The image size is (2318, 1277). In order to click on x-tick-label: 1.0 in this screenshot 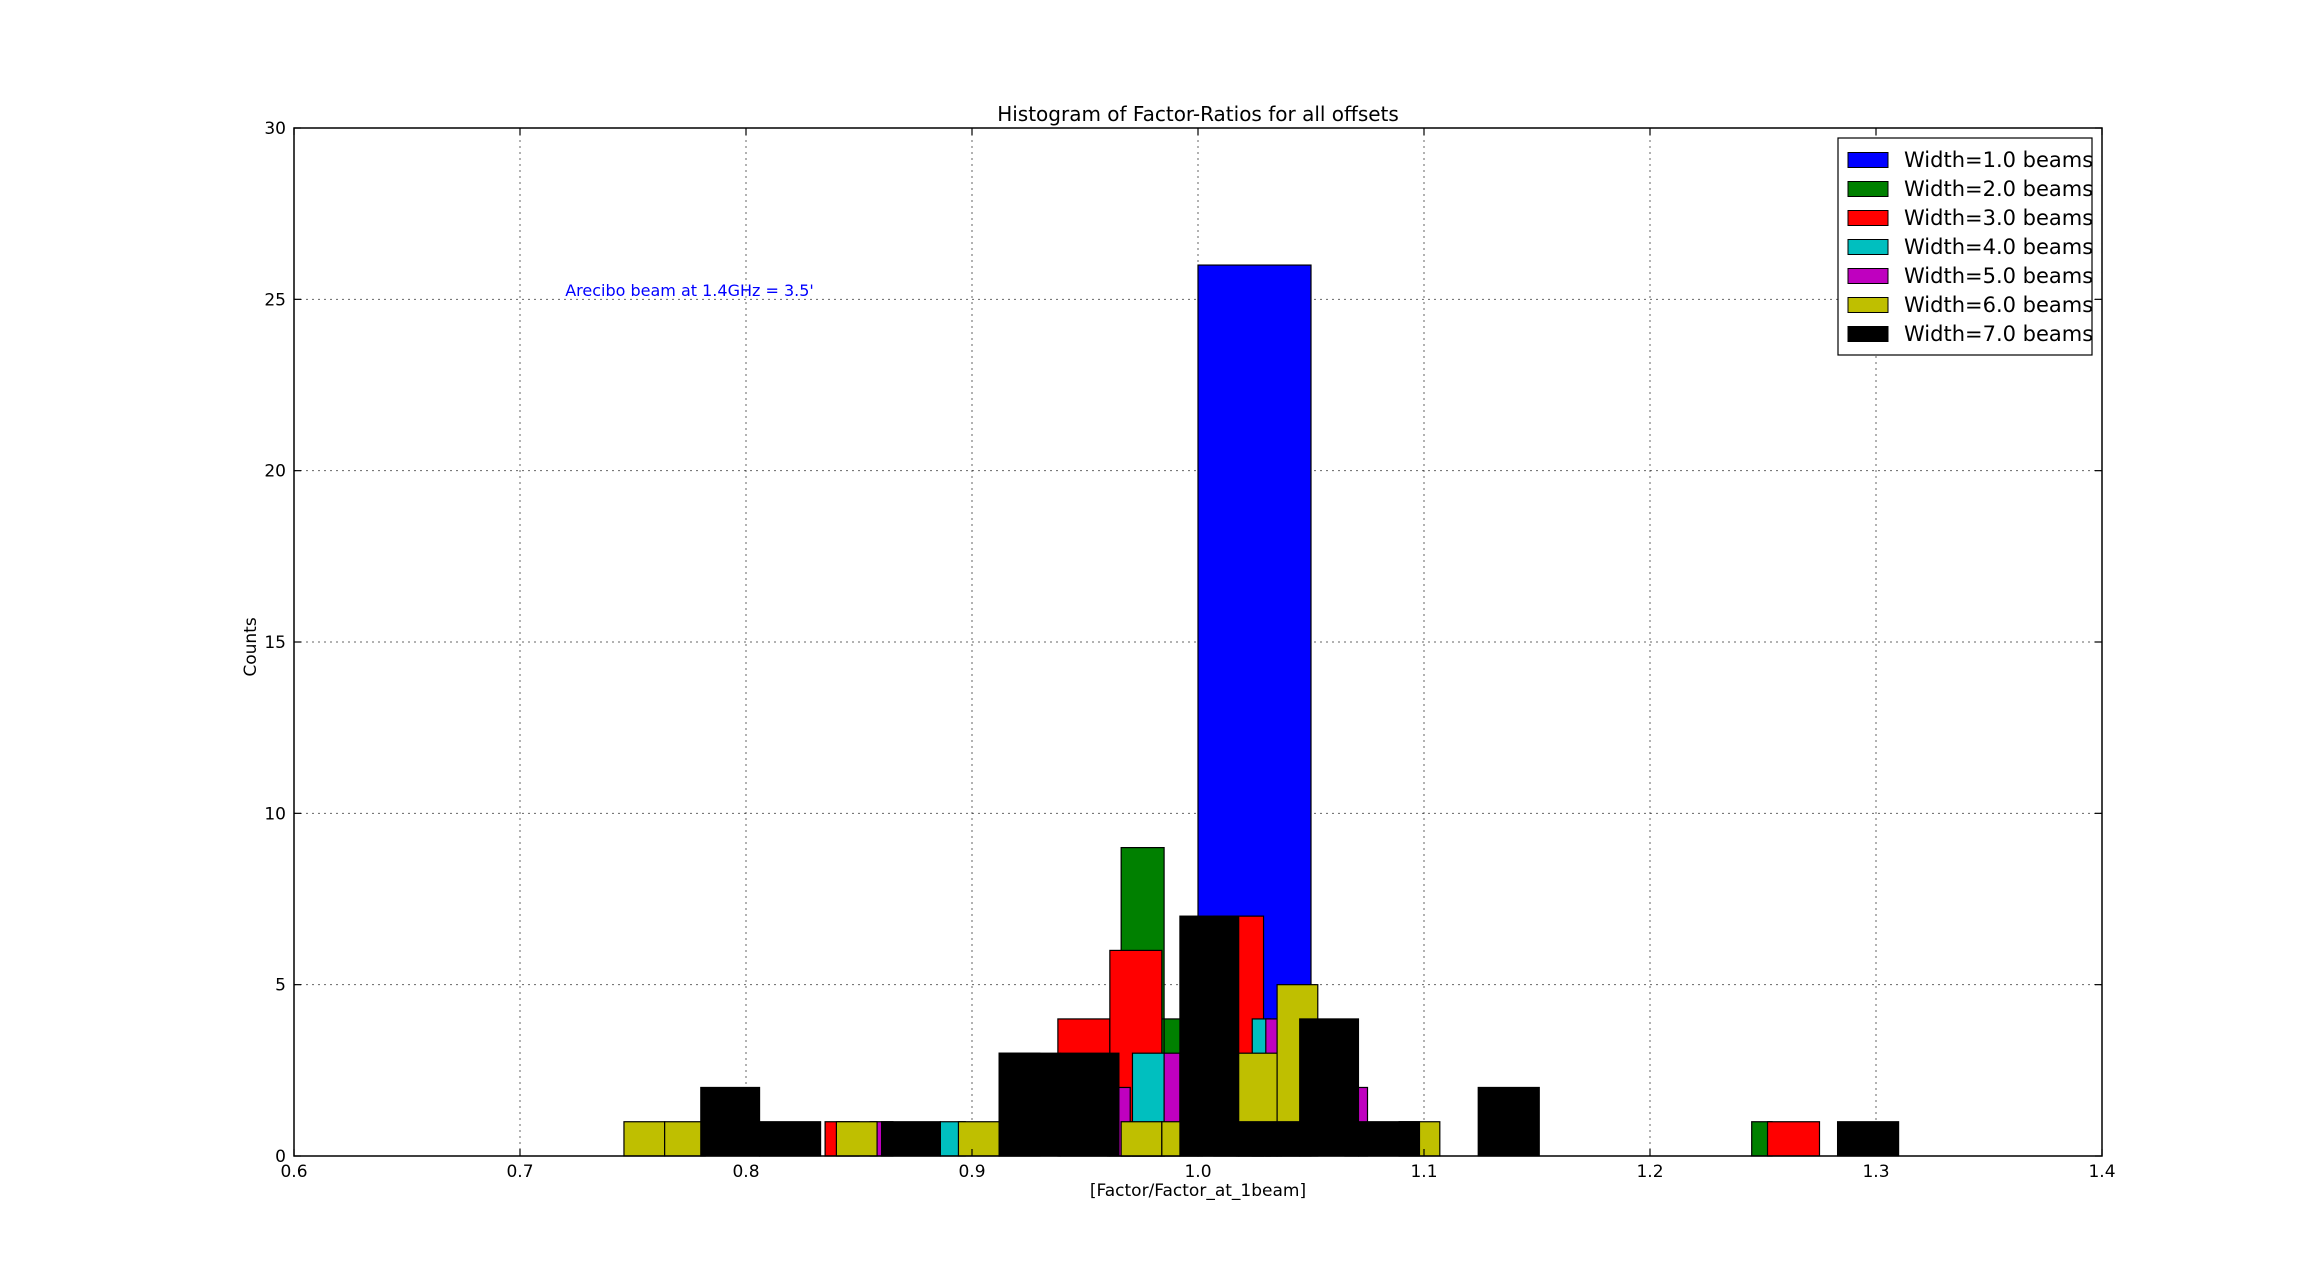, I will do `click(1197, 1172)`.